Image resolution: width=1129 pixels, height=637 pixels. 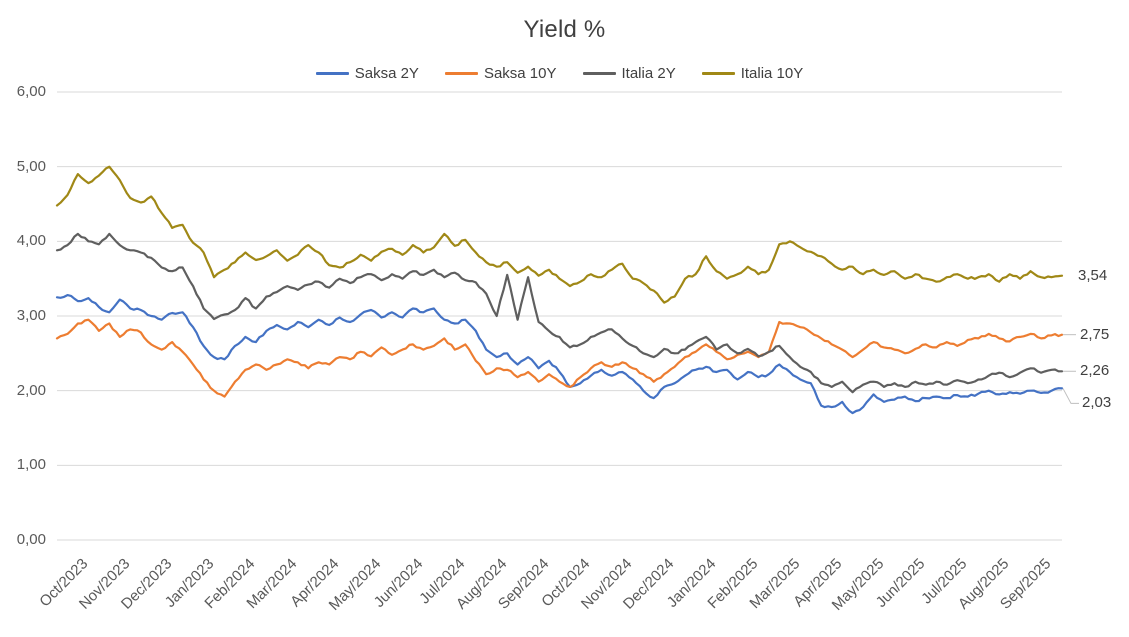 I want to click on legend-label: Italia 2Y, so click(x=648, y=73).